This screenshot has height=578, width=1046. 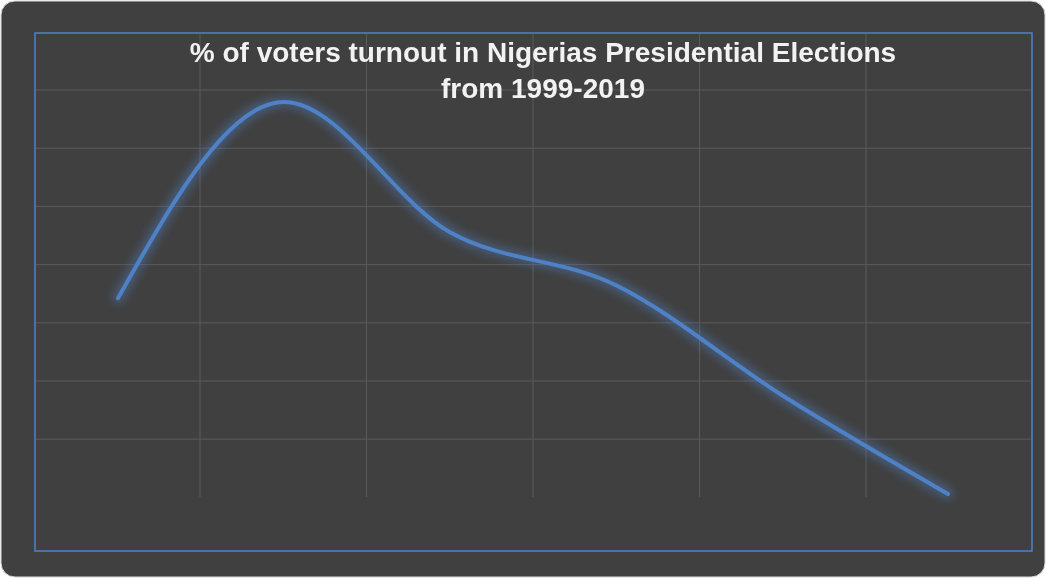 What do you see at coordinates (543, 70) in the screenshot?
I see `chart-title: % of voters turnout in Nigerias Presidential Elections from 1999-2019` at bounding box center [543, 70].